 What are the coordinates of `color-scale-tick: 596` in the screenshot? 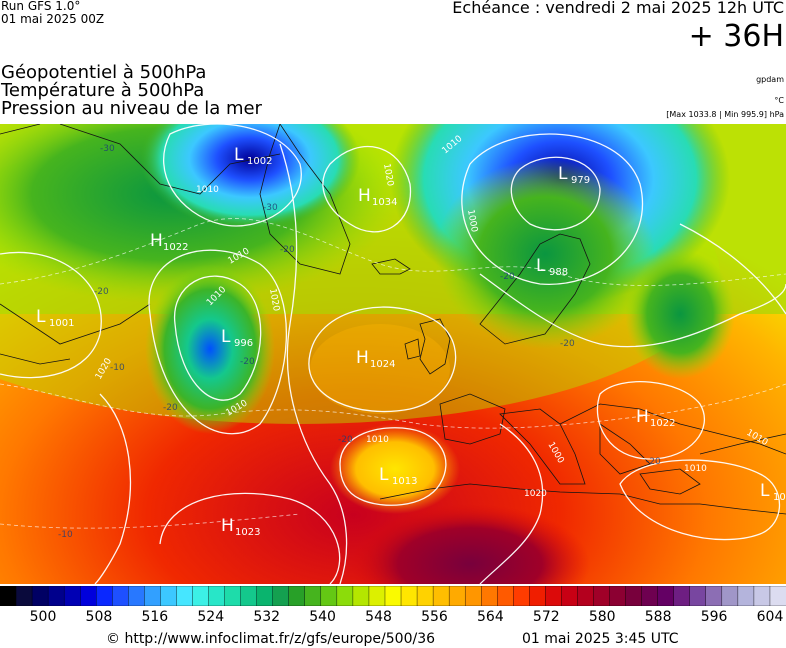 It's located at (714, 617).